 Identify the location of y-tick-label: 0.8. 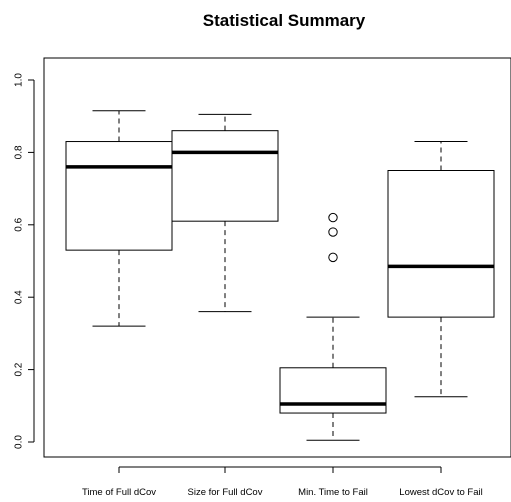
(19, 152).